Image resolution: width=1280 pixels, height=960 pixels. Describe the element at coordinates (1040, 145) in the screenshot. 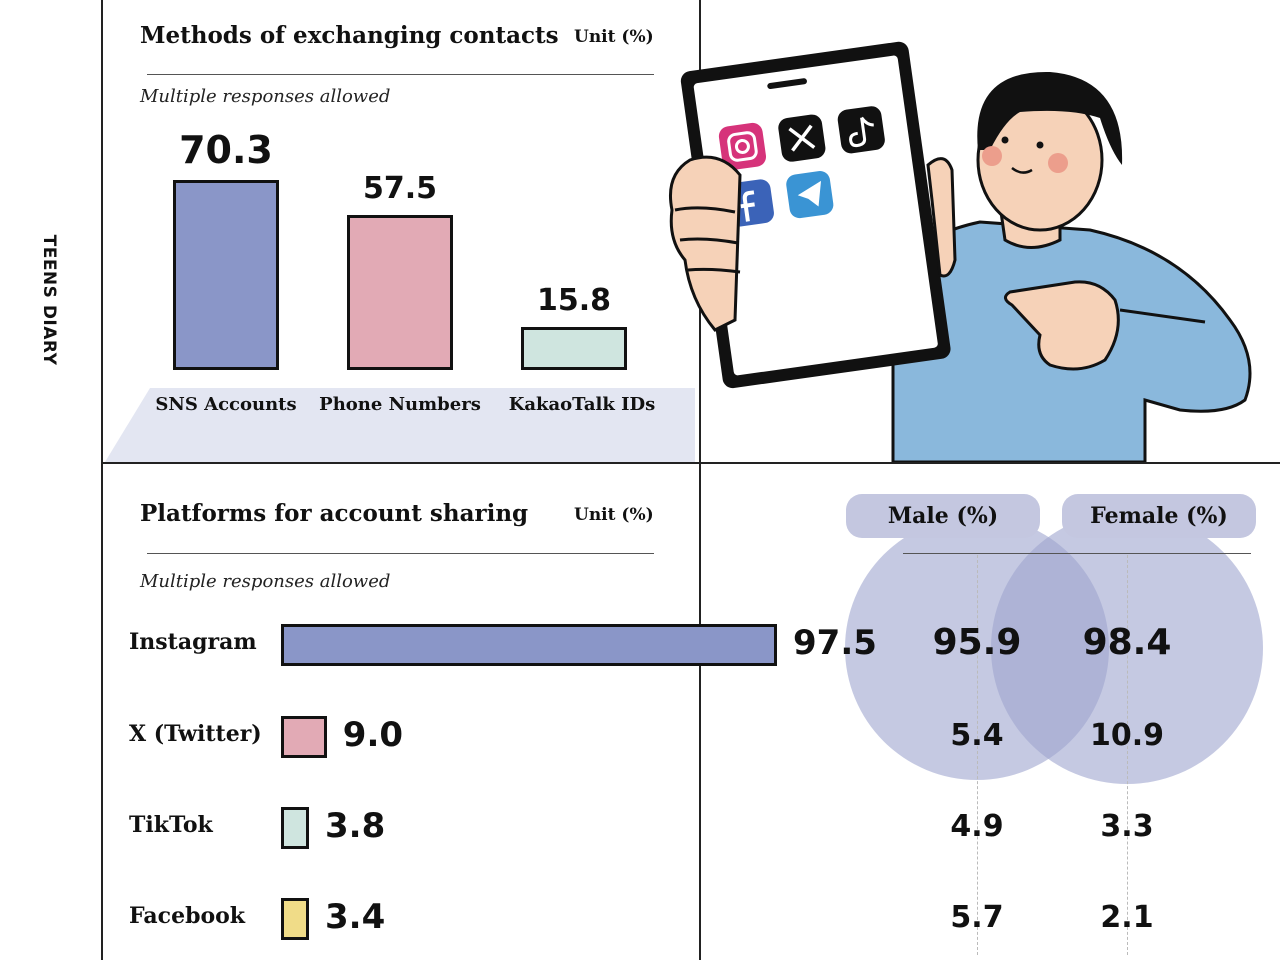

I see `eye-right` at that location.